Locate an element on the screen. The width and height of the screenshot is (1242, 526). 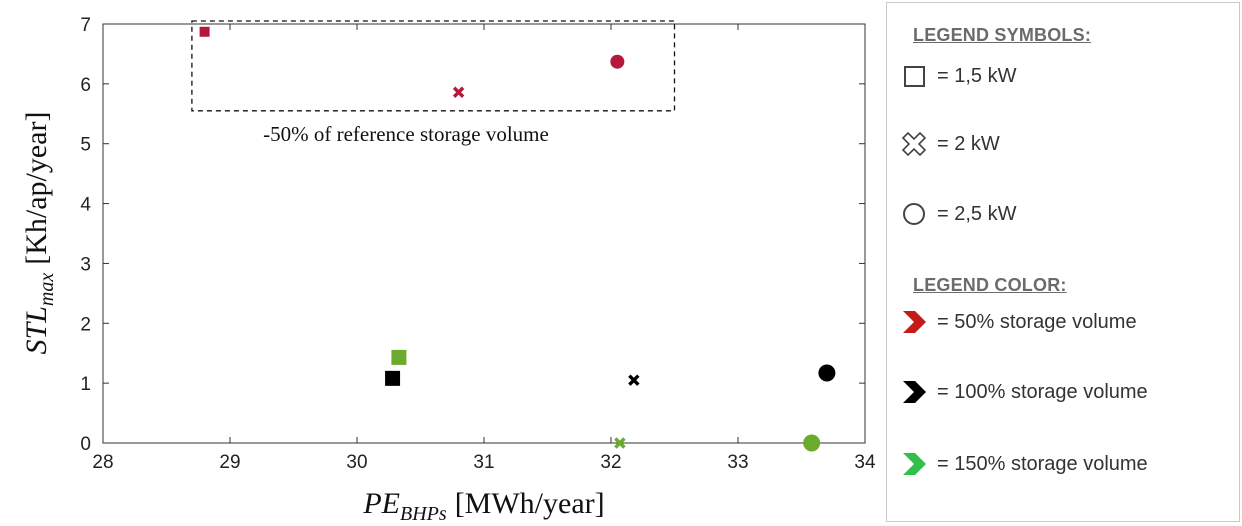
legend-color-row: = 100% storage volume is located at coordinates (1023, 392).